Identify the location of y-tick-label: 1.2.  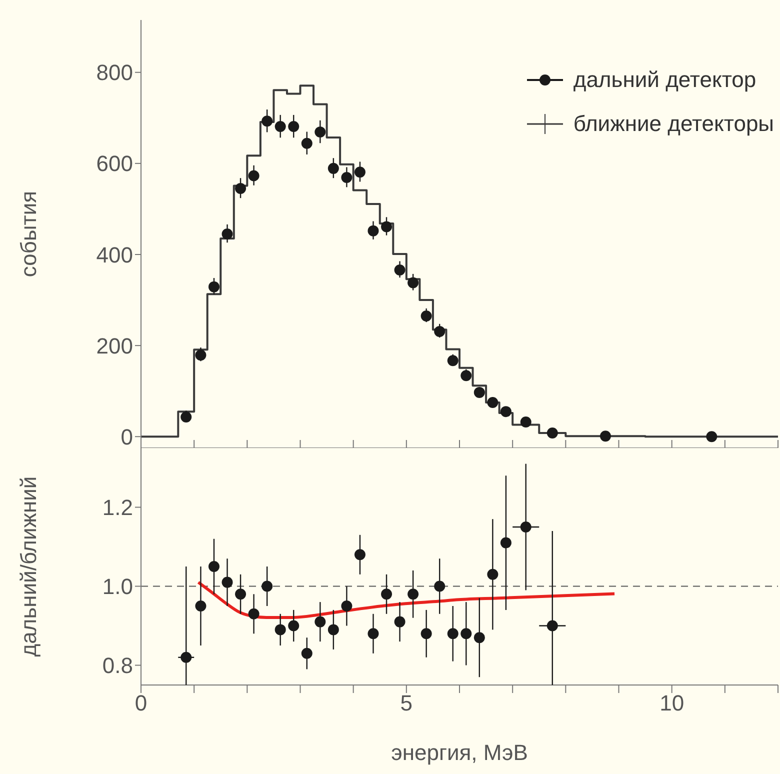
(117, 507).